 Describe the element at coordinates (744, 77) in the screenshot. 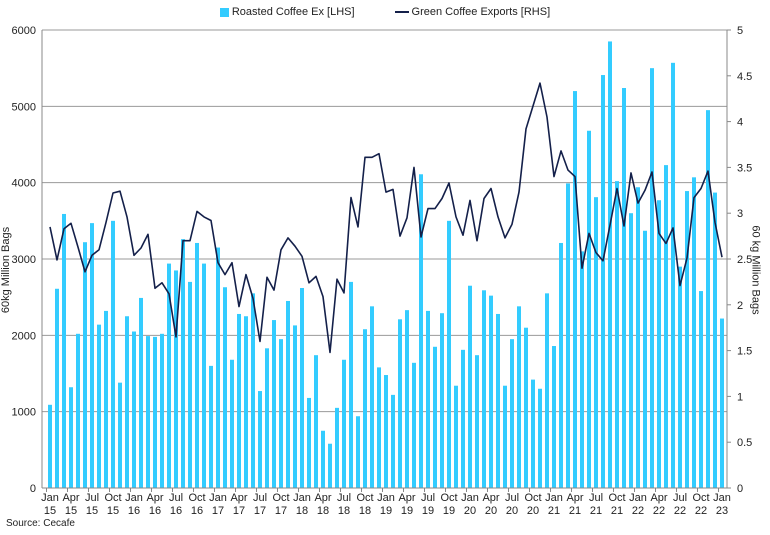

I see `y-tick-right-label: 4.5` at that location.